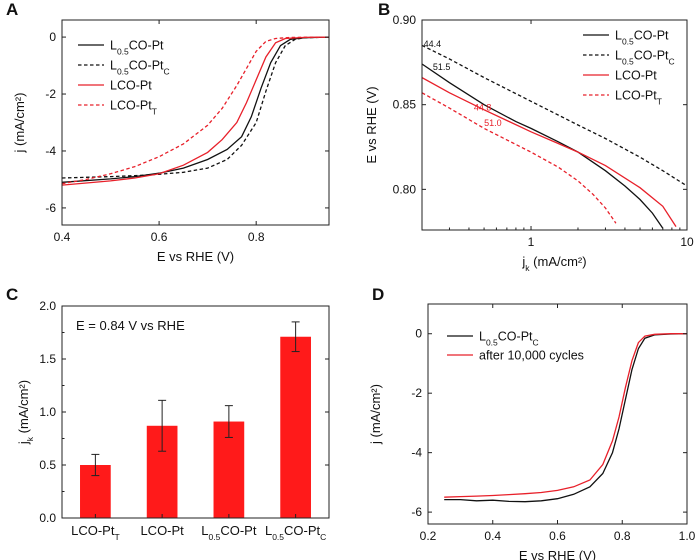  Describe the element at coordinates (509, 339) in the screenshot. I see `legend-label-1: L0.5CO-PtC` at that location.